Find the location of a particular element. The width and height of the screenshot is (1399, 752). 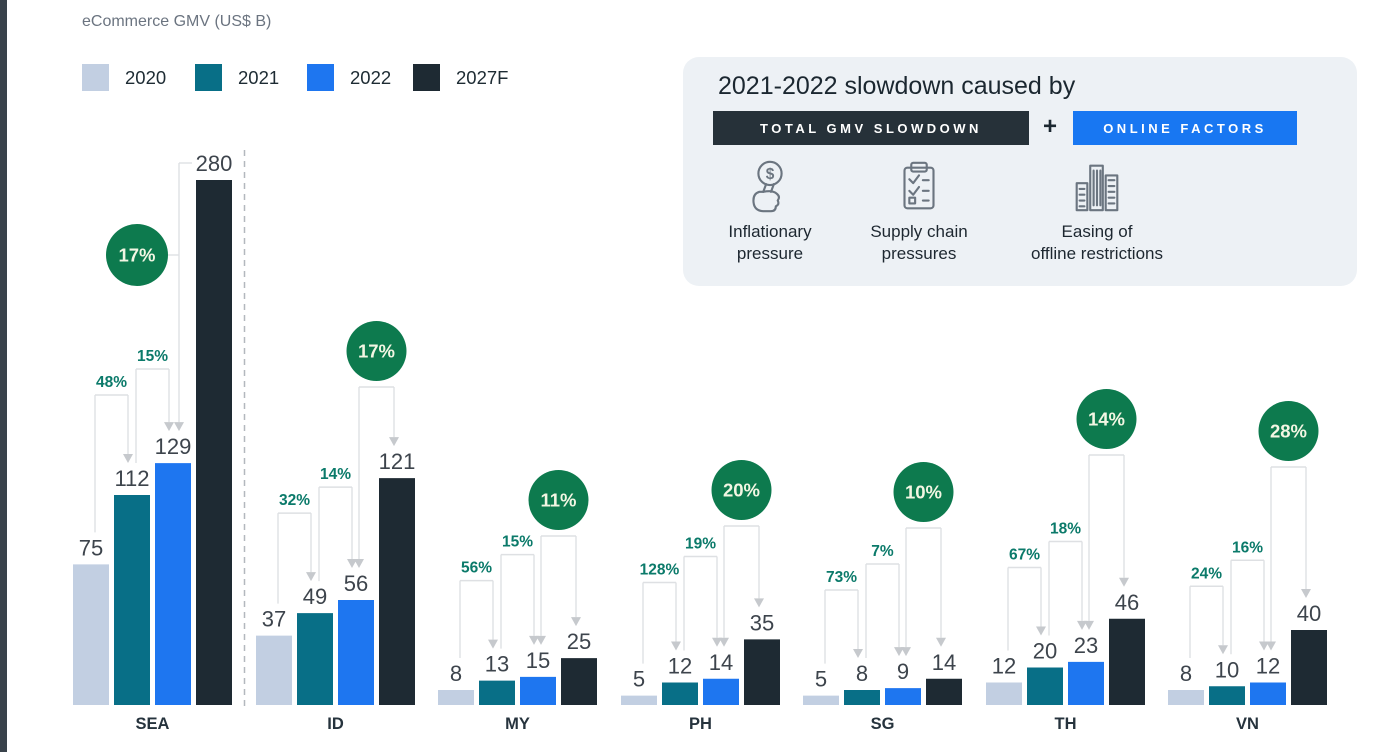

bar-MY-2027F is located at coordinates (579, 681).